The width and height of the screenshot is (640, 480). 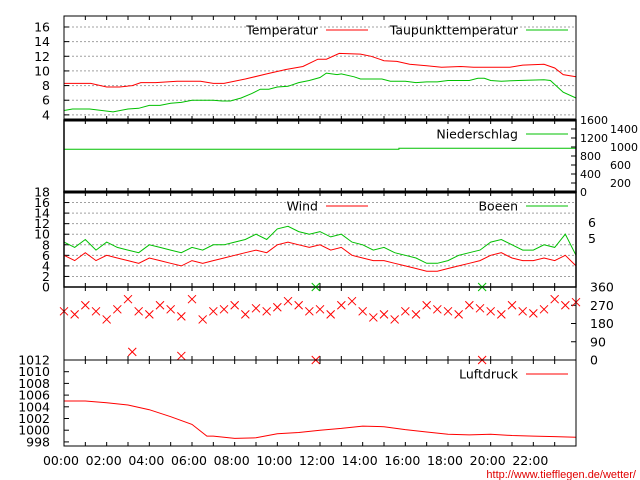 I want to click on legend-label: Luftdruck, so click(x=489, y=374).